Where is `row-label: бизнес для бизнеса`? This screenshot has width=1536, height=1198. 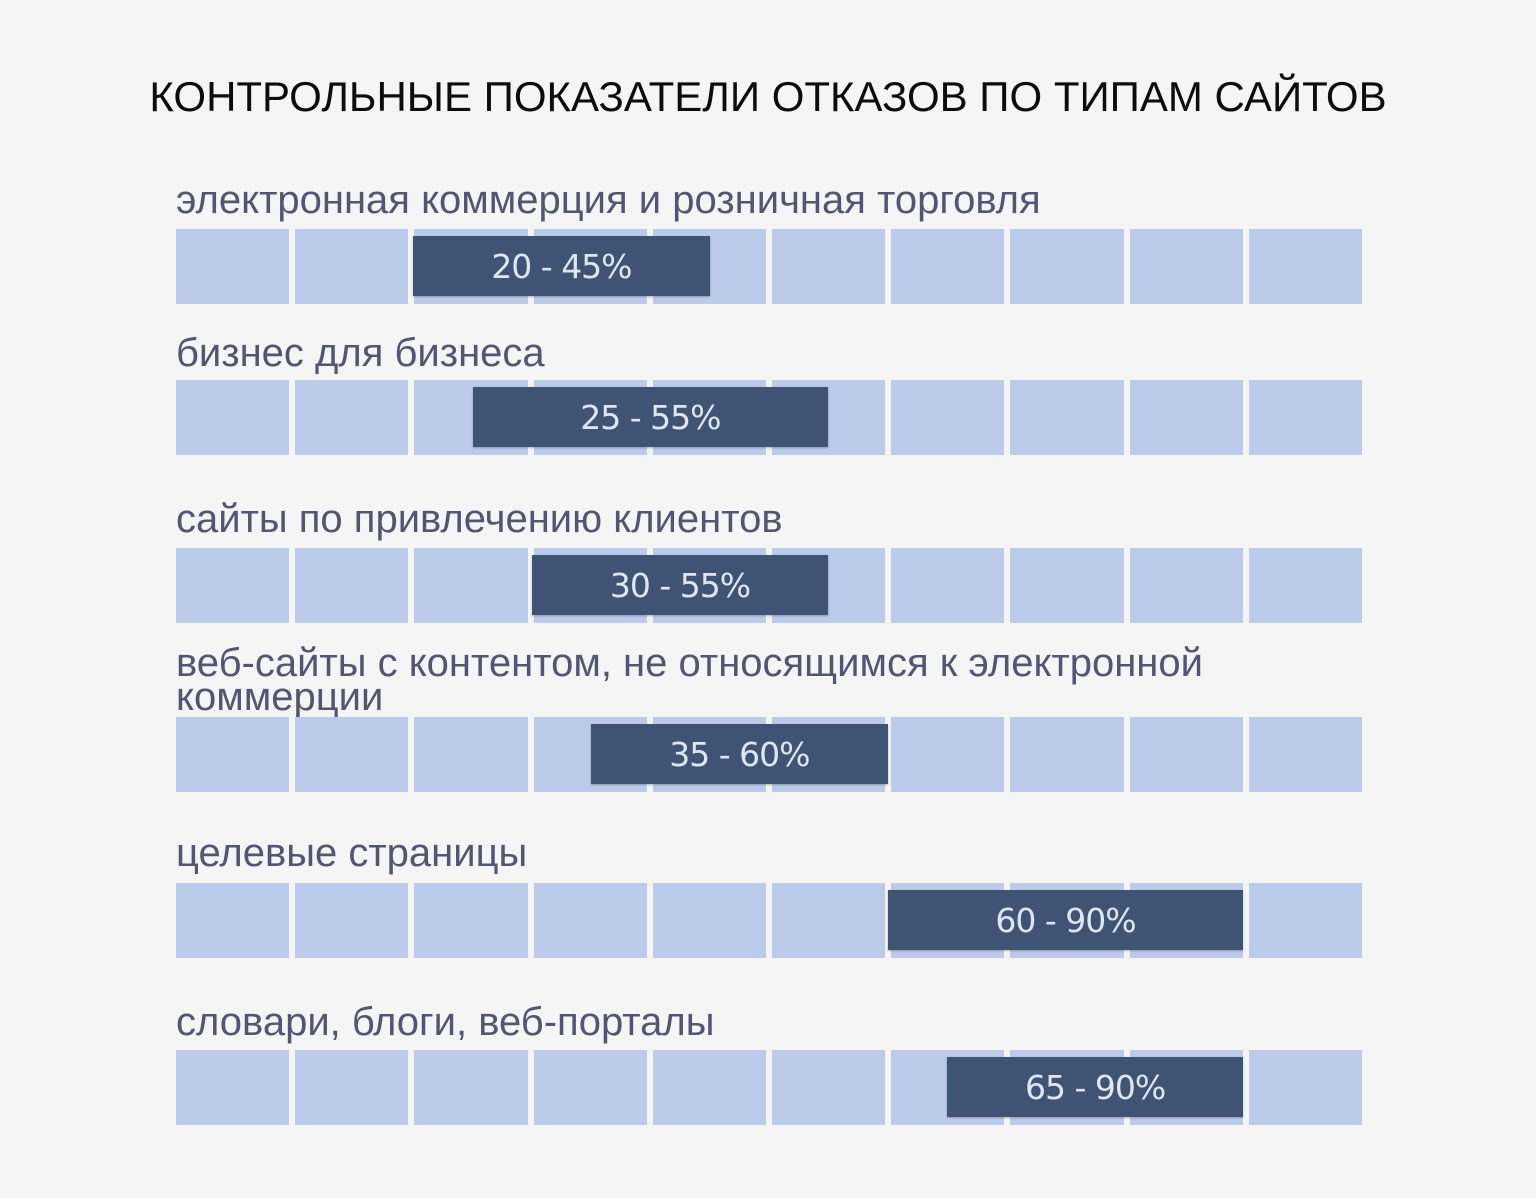
row-label: бизнес для бизнеса is located at coordinates (360, 353).